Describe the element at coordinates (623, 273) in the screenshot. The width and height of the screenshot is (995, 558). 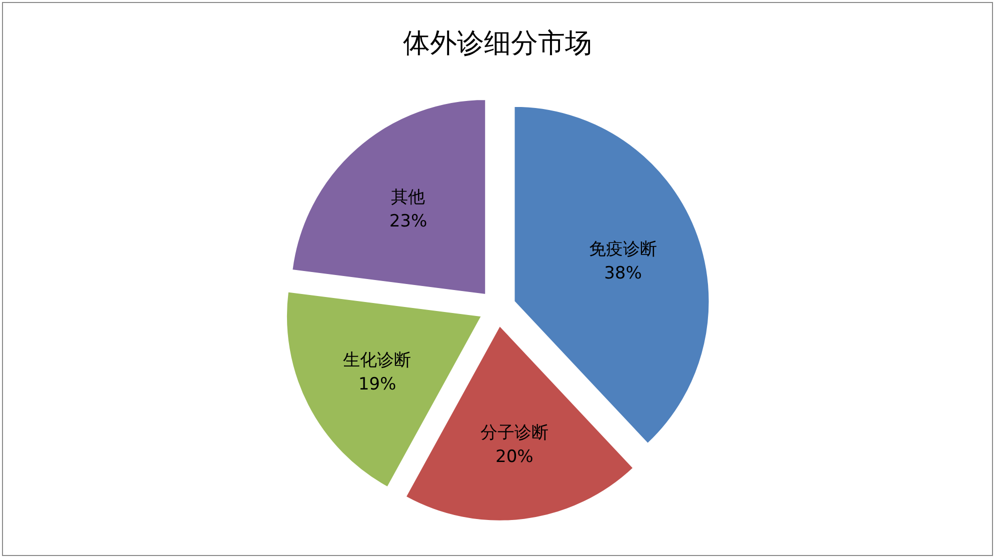
I see `data-label: 38%` at that location.